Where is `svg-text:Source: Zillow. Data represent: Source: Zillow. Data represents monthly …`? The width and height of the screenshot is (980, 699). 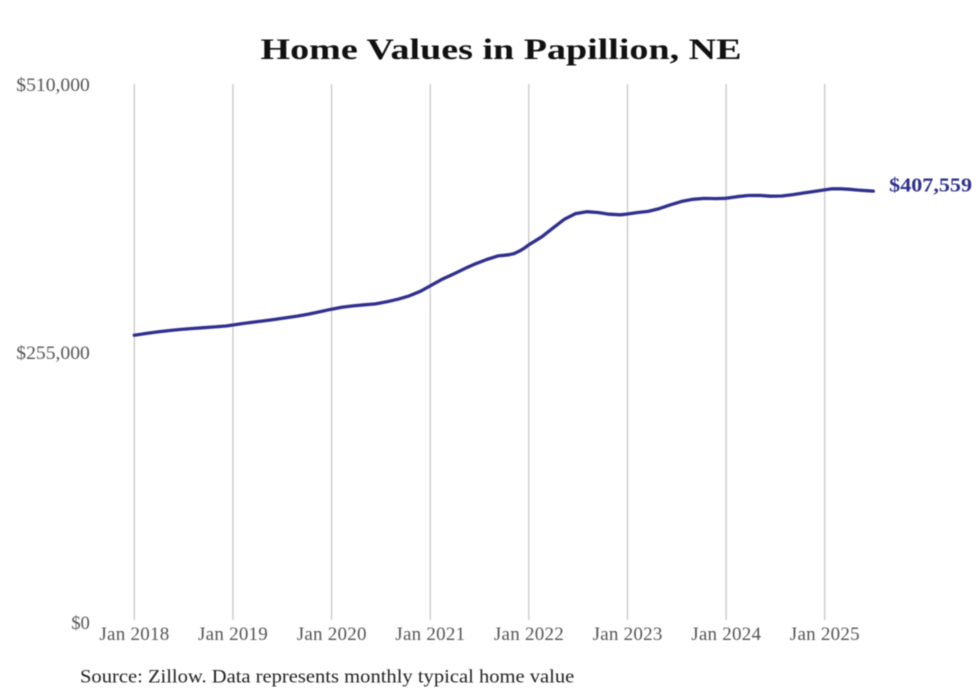
svg-text:Source: Zillow. Data represent: Source: Zillow. Data represents monthly … is located at coordinates (327, 677).